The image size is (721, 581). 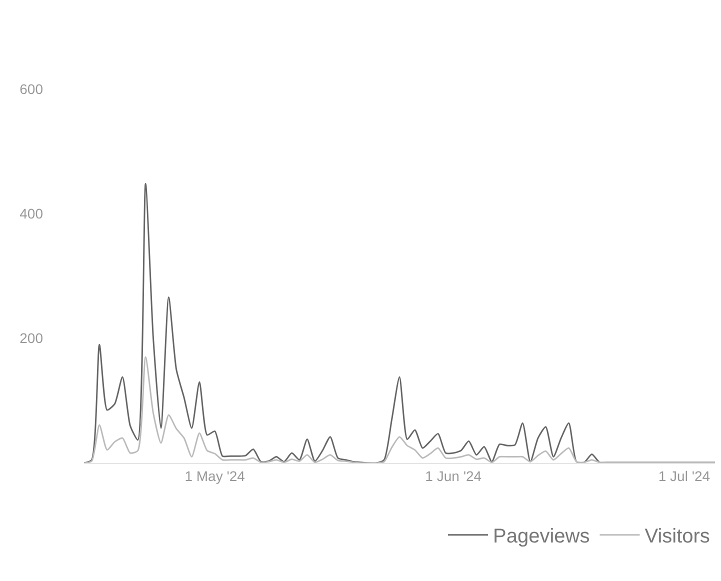 I want to click on x-tick-label: 1 Jun '24, so click(x=453, y=476).